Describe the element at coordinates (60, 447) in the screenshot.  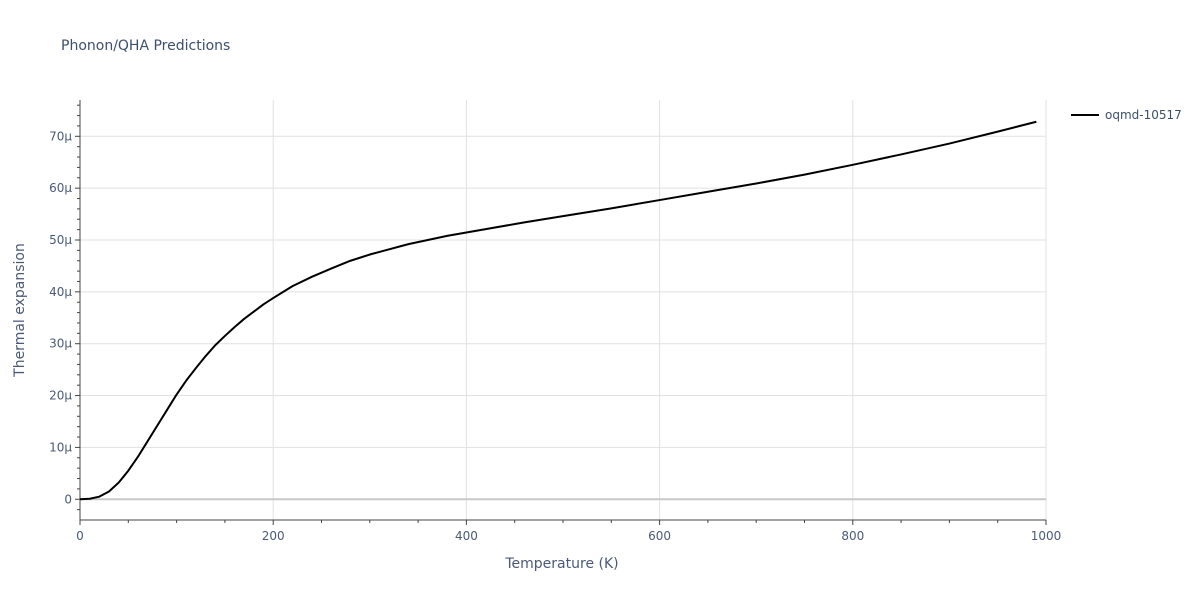
I see `y-tick-label: 10μ` at that location.